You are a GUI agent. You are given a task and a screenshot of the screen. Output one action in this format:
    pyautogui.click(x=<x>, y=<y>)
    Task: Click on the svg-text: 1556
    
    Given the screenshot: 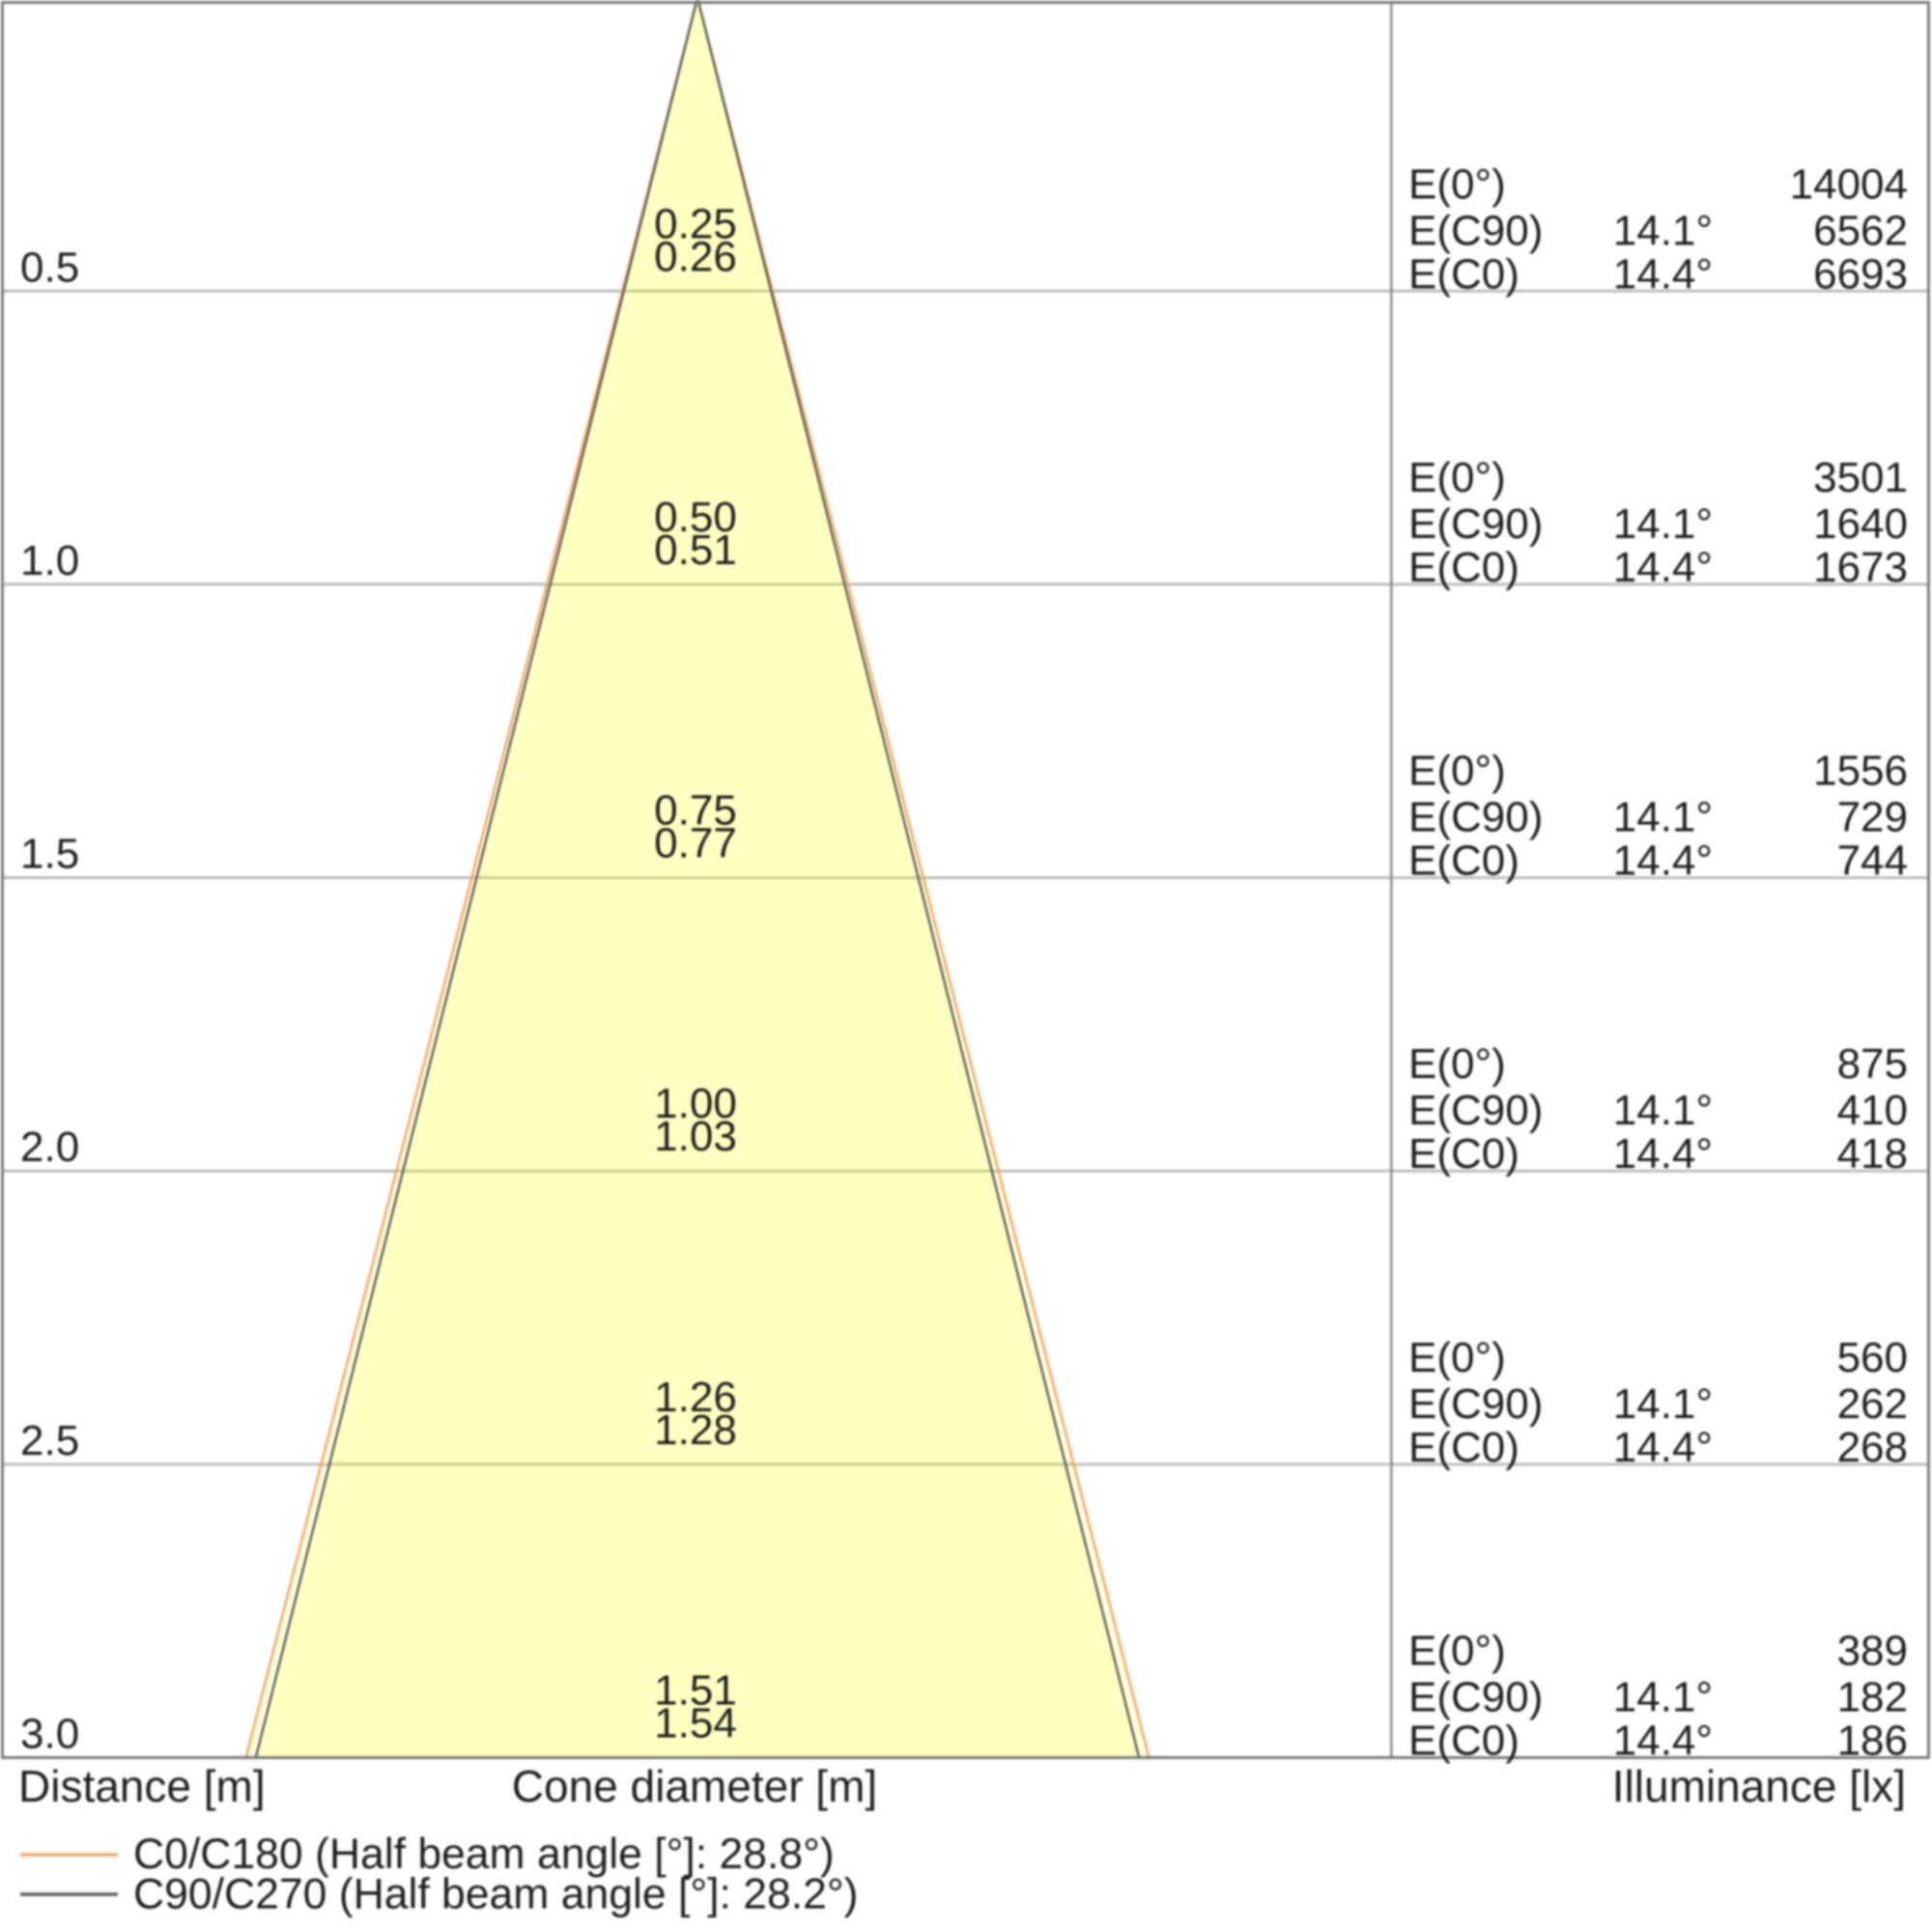 What is the action you would take?
    pyautogui.click(x=1860, y=771)
    